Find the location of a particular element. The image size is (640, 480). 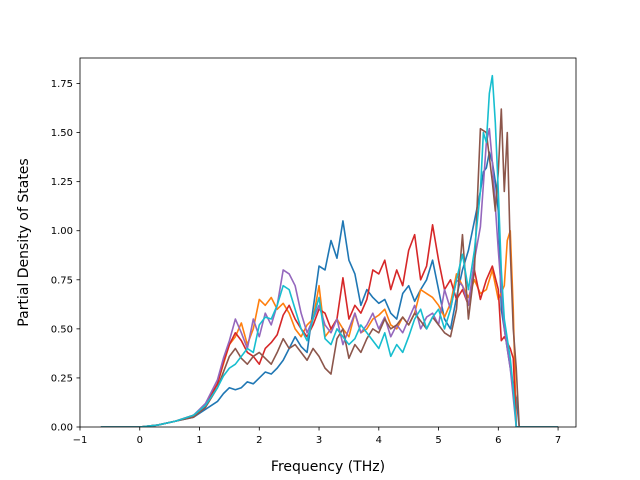

y-axis-label: Partial Density of States is located at coordinates (24, 242).